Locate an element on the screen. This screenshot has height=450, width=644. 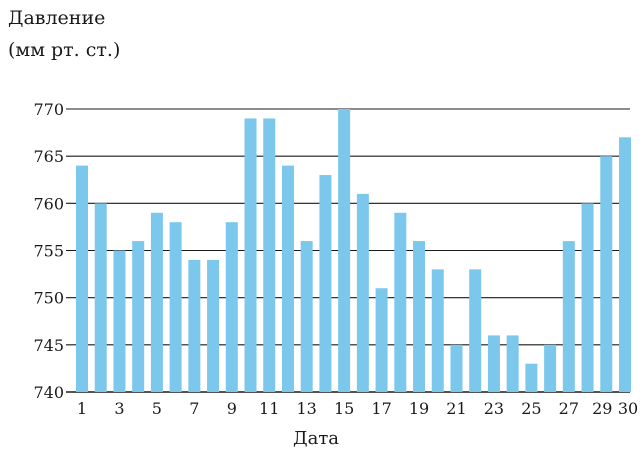
y-tick-label-765: 765 is located at coordinates (48, 156).